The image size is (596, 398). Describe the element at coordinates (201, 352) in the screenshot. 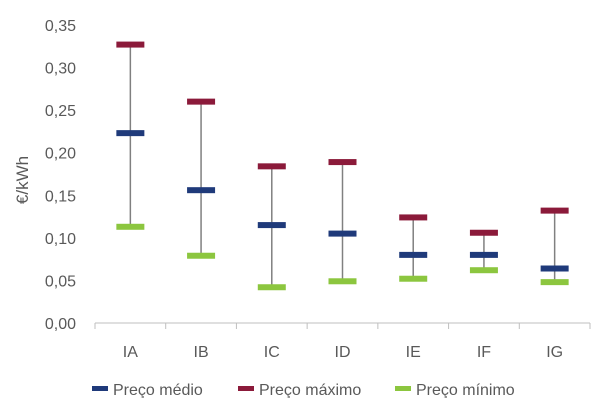

I see `x-tick-label: IB` at that location.